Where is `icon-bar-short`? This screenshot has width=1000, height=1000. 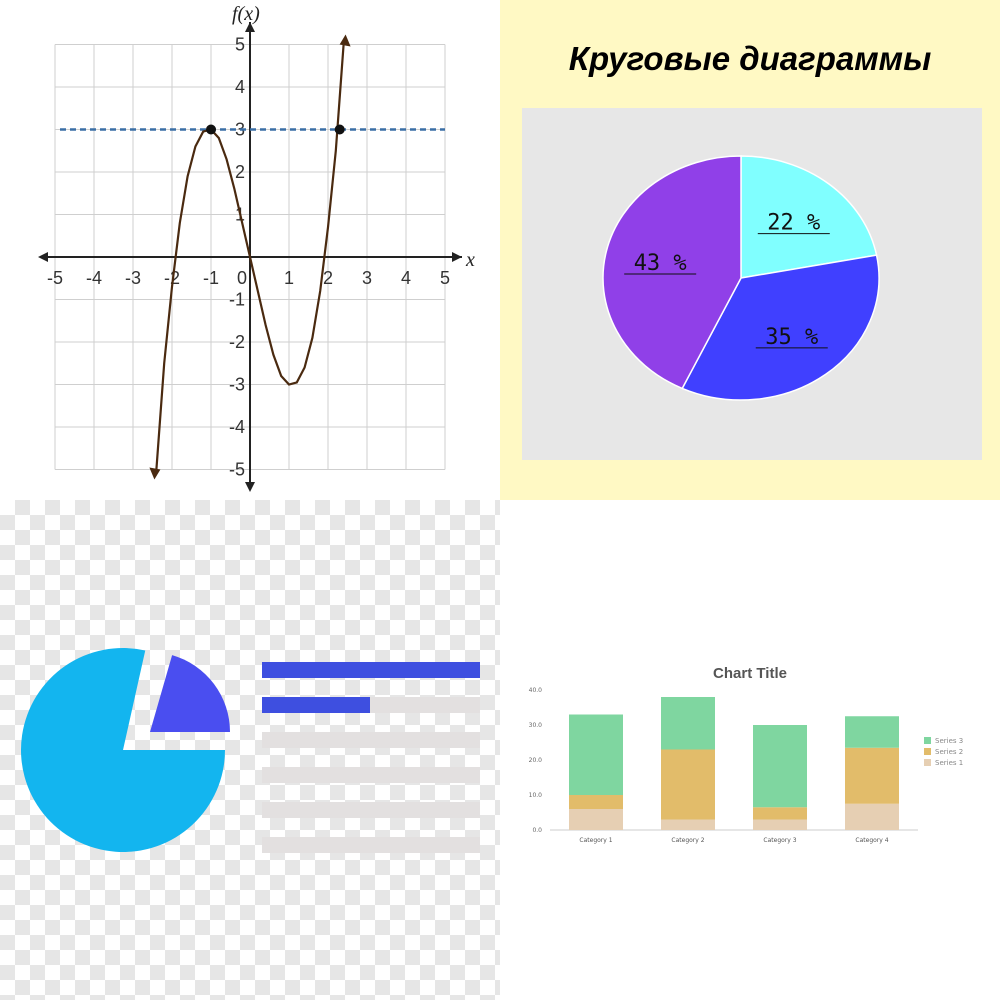
icon-bar-short is located at coordinates (316, 705).